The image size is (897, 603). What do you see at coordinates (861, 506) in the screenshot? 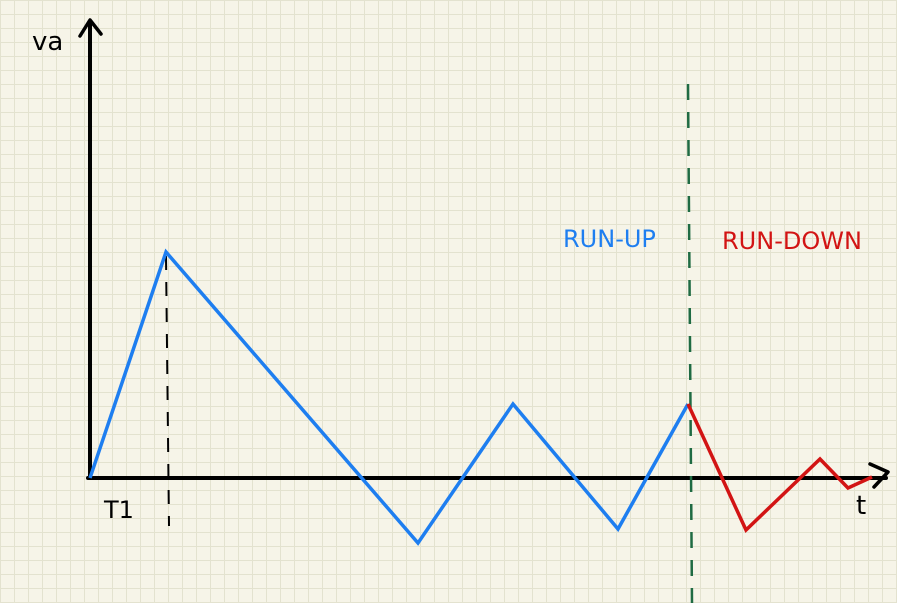
I see `x-axis-label: t` at bounding box center [861, 506].